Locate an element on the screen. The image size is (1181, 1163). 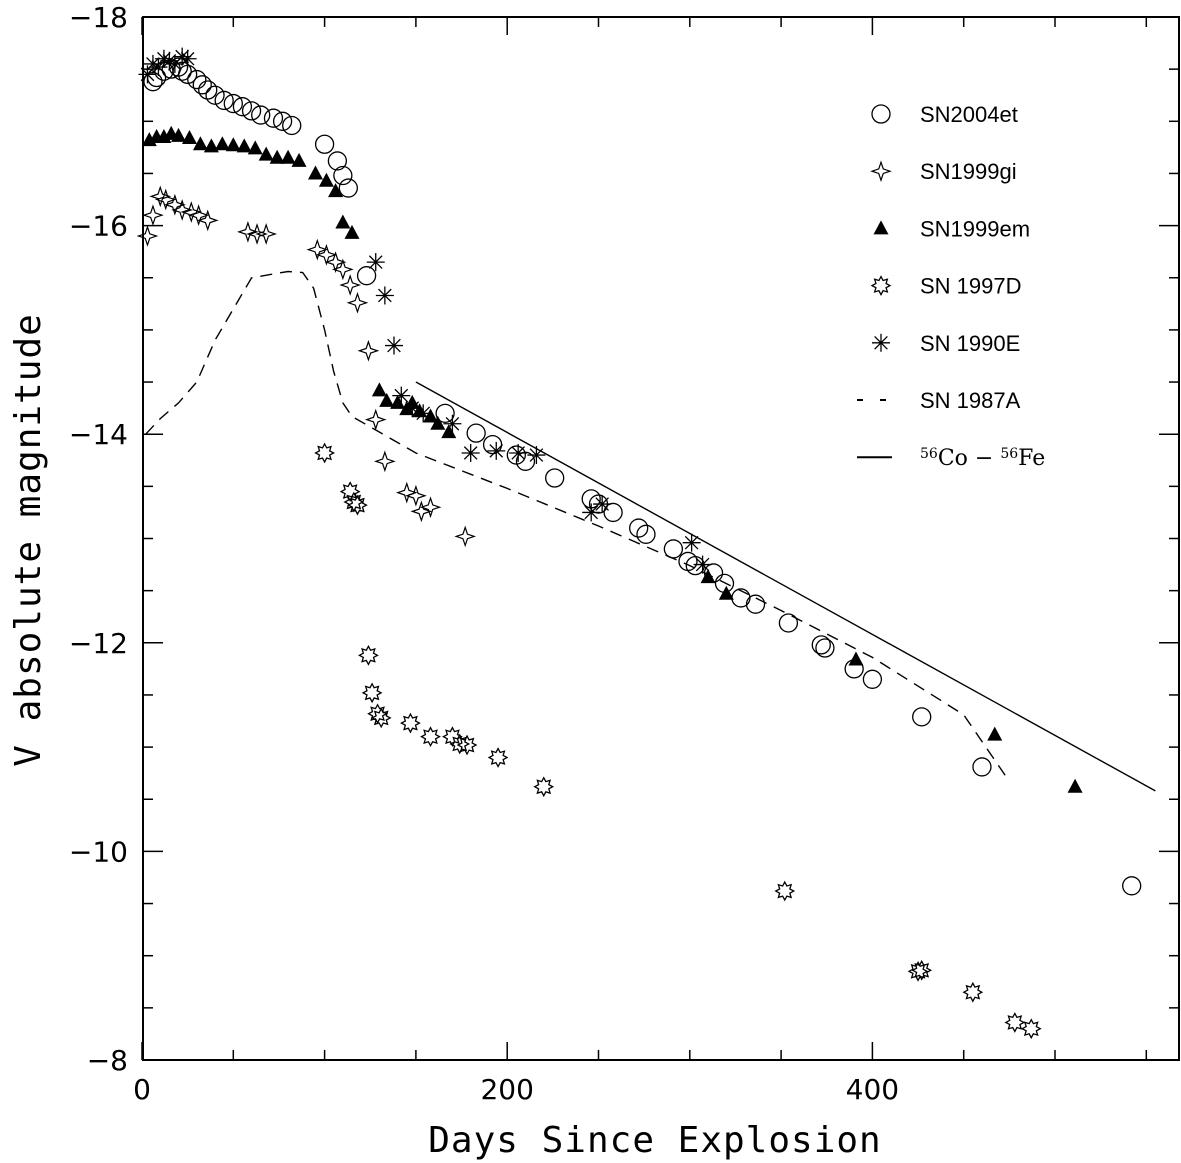
legend-decay-text: − is located at coordinates (984, 458).